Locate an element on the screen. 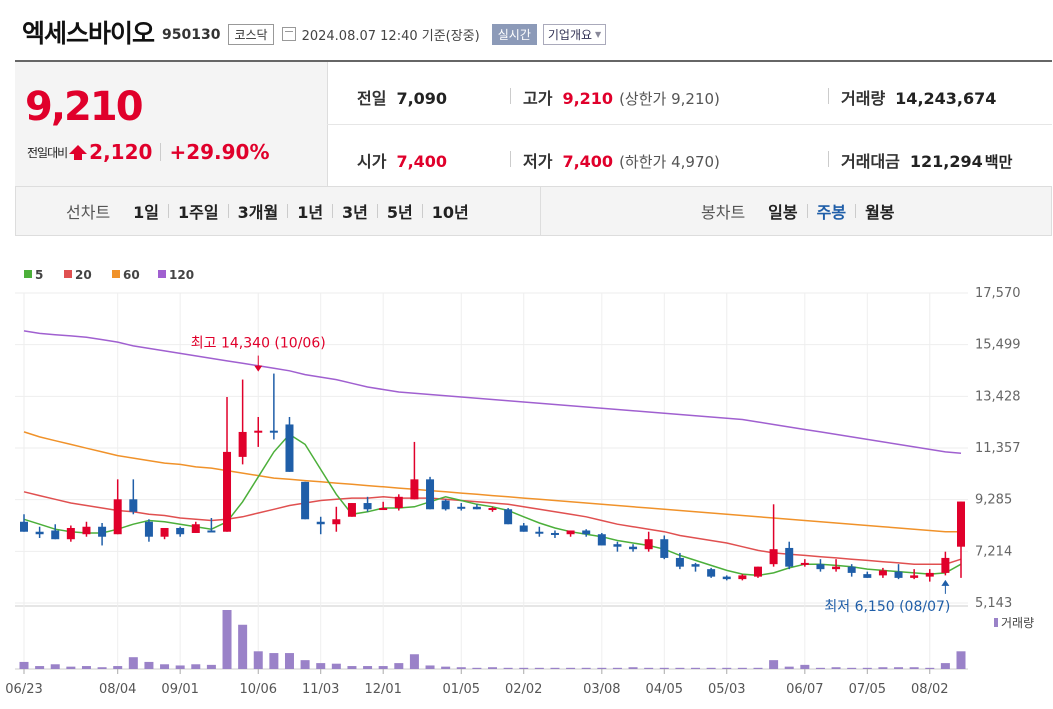 The width and height of the screenshot is (1053, 709). x-tick-label: 09/01 is located at coordinates (179, 689).